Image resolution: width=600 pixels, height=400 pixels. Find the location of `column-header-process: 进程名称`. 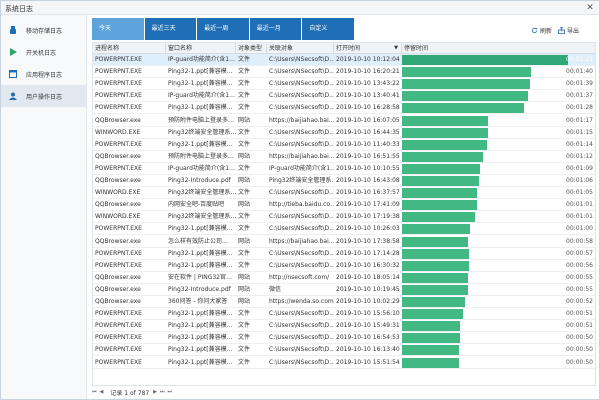

column-header-process: 进程名称 is located at coordinates (129, 48).